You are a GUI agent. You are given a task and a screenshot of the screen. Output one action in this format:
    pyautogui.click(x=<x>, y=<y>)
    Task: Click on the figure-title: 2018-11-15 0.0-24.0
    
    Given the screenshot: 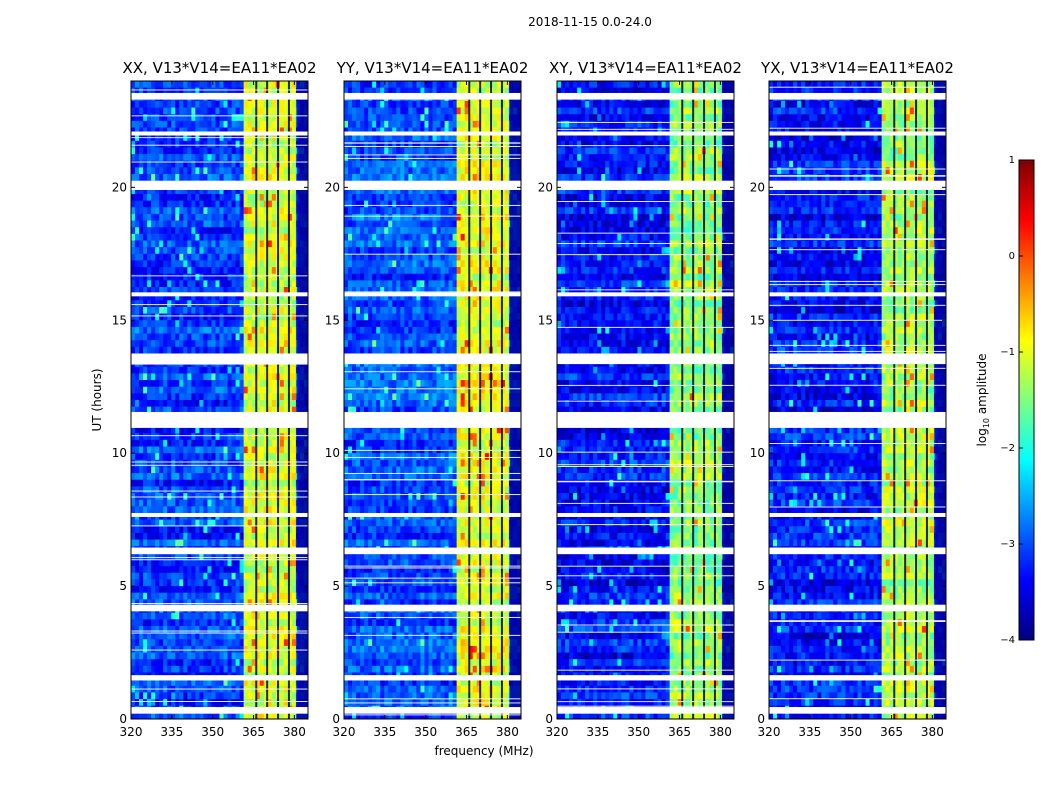 What is the action you would take?
    pyautogui.click(x=590, y=22)
    